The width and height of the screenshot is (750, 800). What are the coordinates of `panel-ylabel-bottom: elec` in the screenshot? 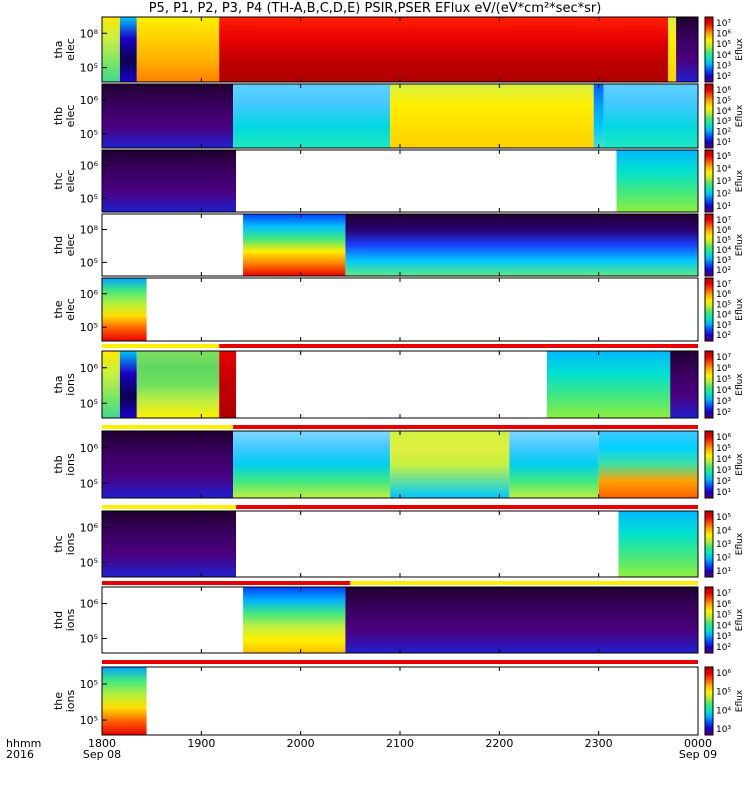 It's located at (70, 116).